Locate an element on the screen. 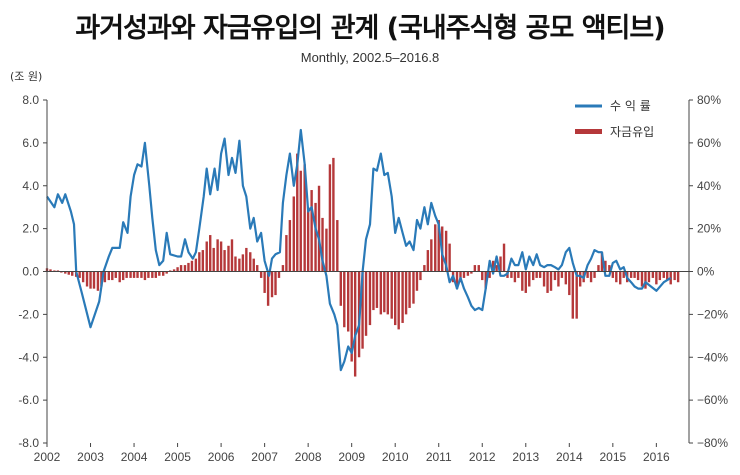 The height and width of the screenshot is (475, 740). right-tick-label: 0% is located at coordinates (706, 272).